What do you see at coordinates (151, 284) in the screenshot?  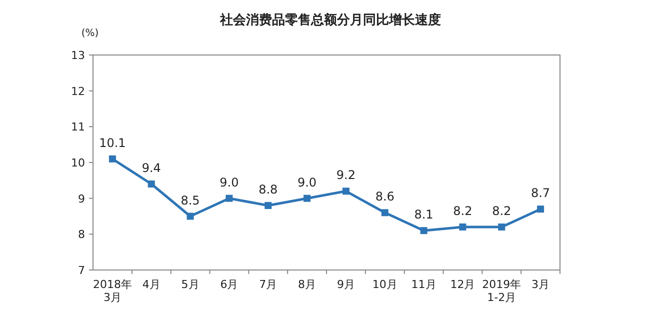 I see `x-tick-label: 4月` at bounding box center [151, 284].